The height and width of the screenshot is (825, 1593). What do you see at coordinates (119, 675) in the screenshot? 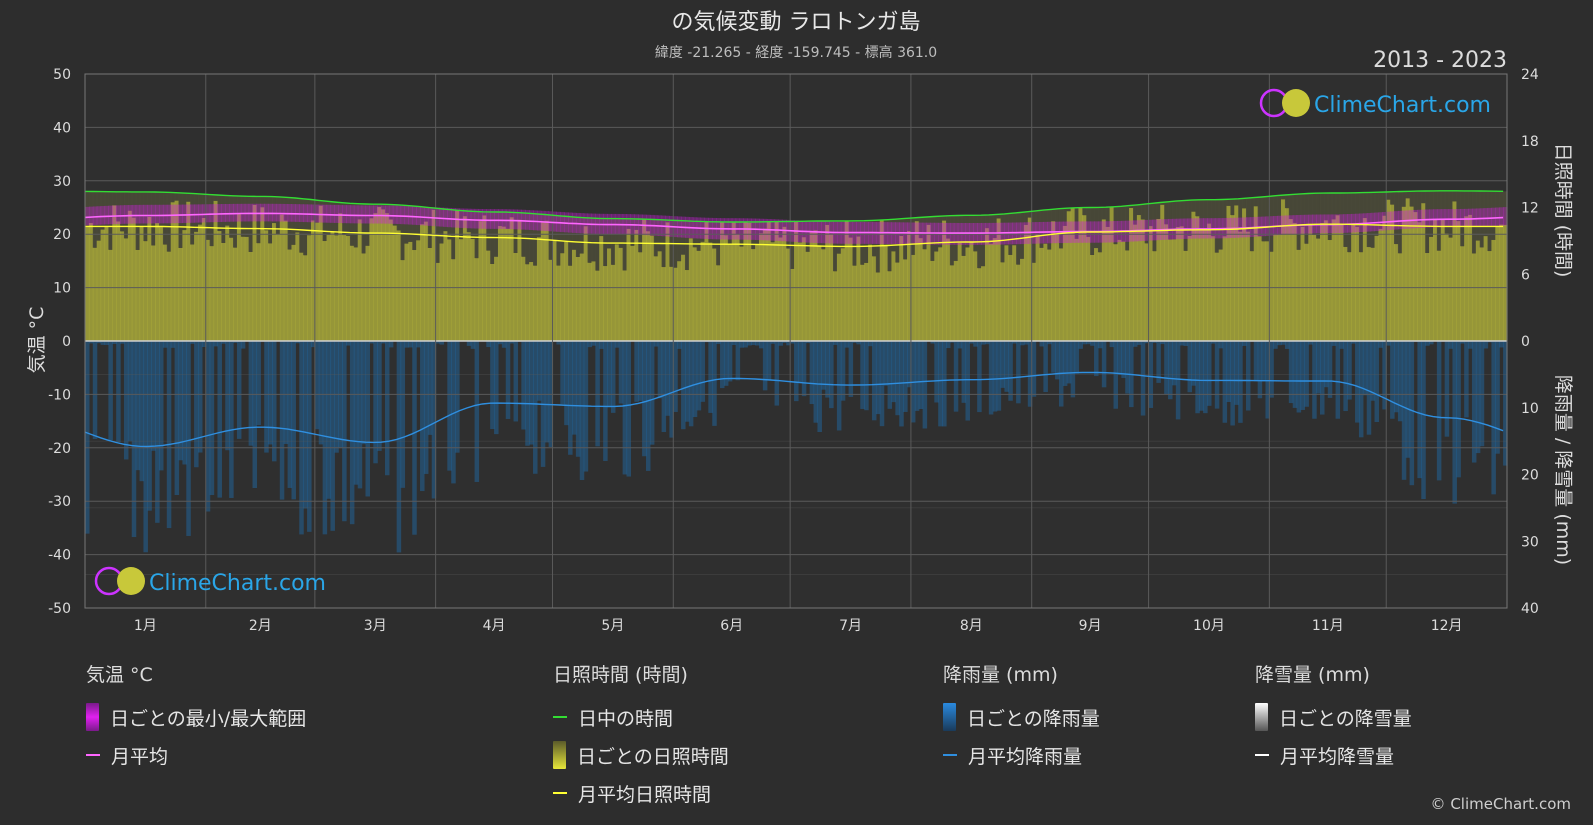
I see `legend-temp-header: 気温 °C` at bounding box center [119, 675].